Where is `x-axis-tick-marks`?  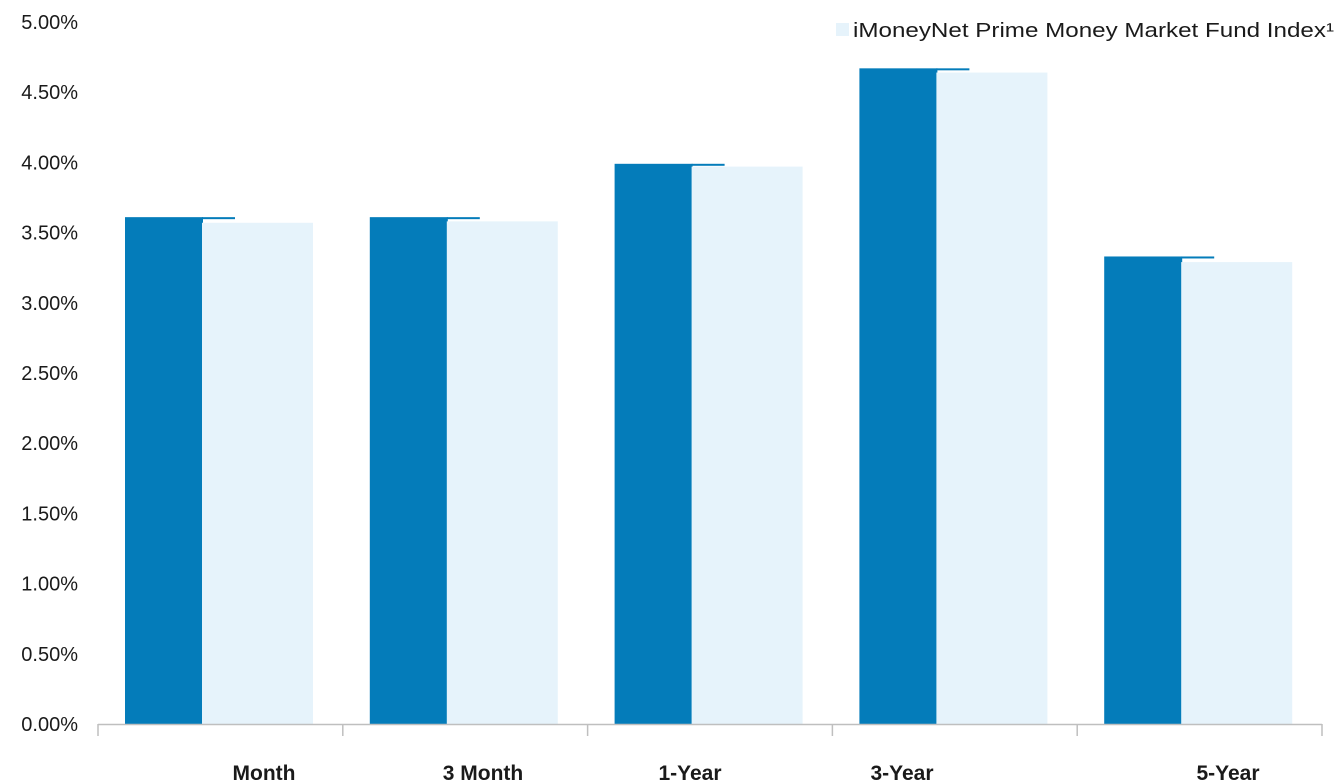
x-axis-tick-marks is located at coordinates (710, 730).